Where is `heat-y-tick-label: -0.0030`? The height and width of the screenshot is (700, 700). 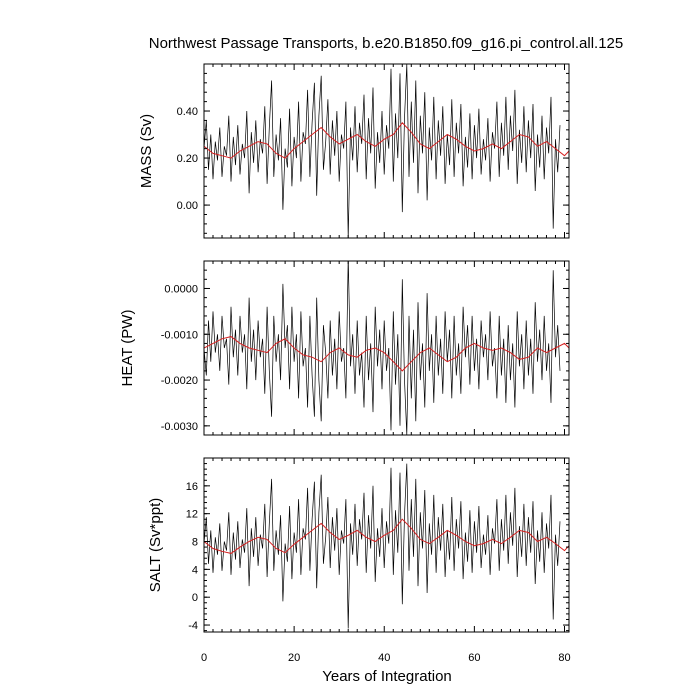 heat-y-tick-label: -0.0030 is located at coordinates (179, 427).